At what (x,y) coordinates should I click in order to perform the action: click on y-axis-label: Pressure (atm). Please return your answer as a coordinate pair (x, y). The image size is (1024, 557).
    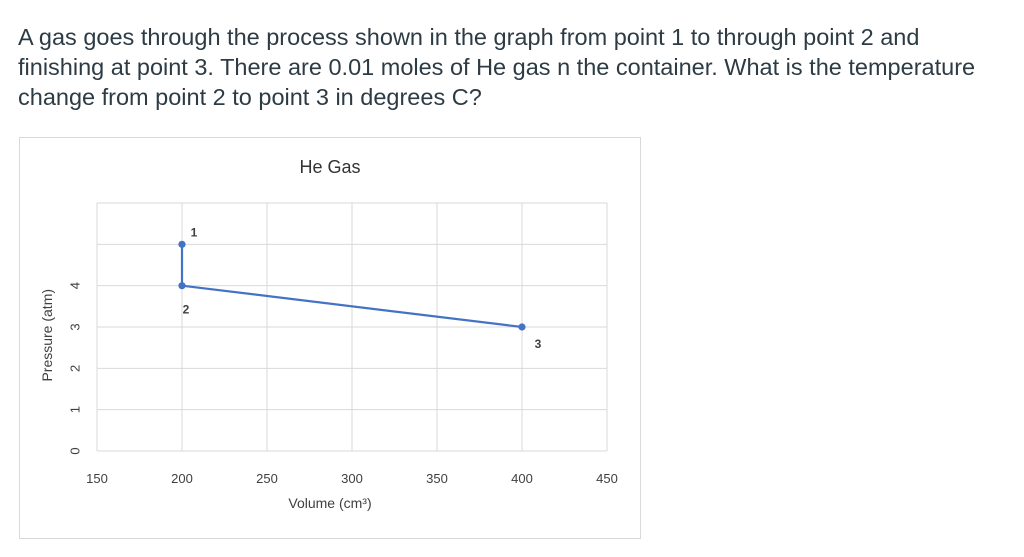
    Looking at the image, I should click on (47, 335).